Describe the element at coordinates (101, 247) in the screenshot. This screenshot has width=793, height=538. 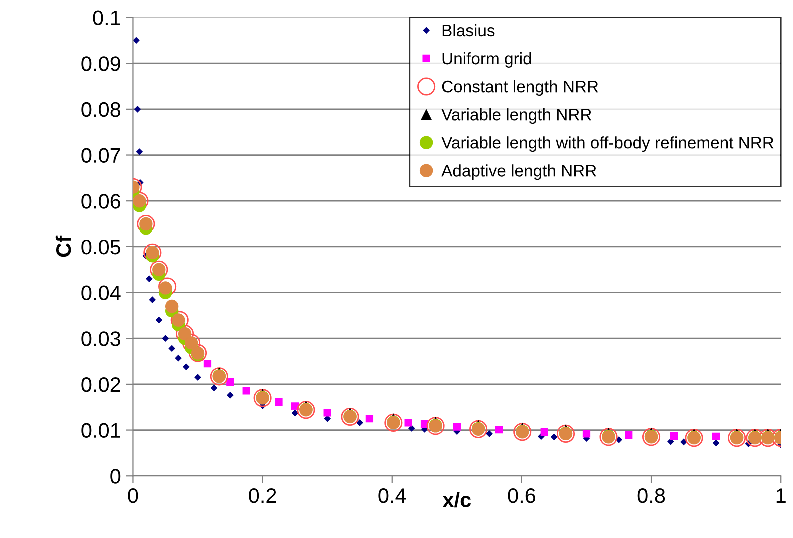
I see `y-tick-label: 0.05` at that location.